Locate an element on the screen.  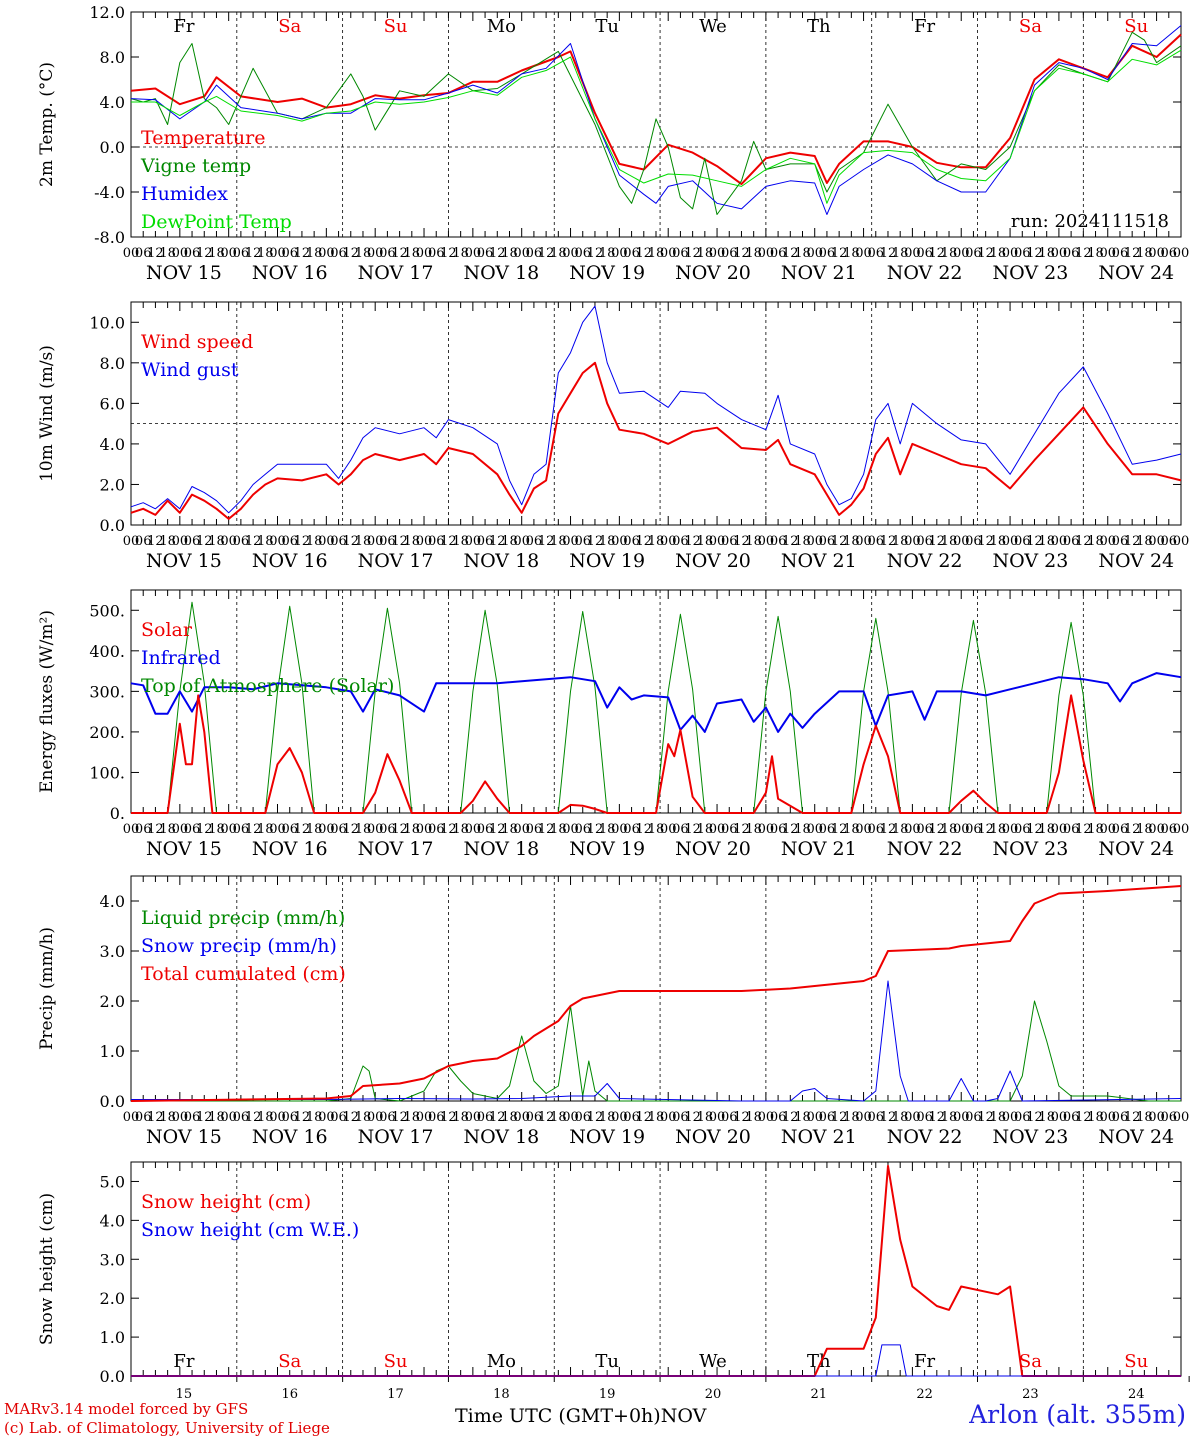
y-axis-label: 2m Temp. (°C) is located at coordinates (47, 124).